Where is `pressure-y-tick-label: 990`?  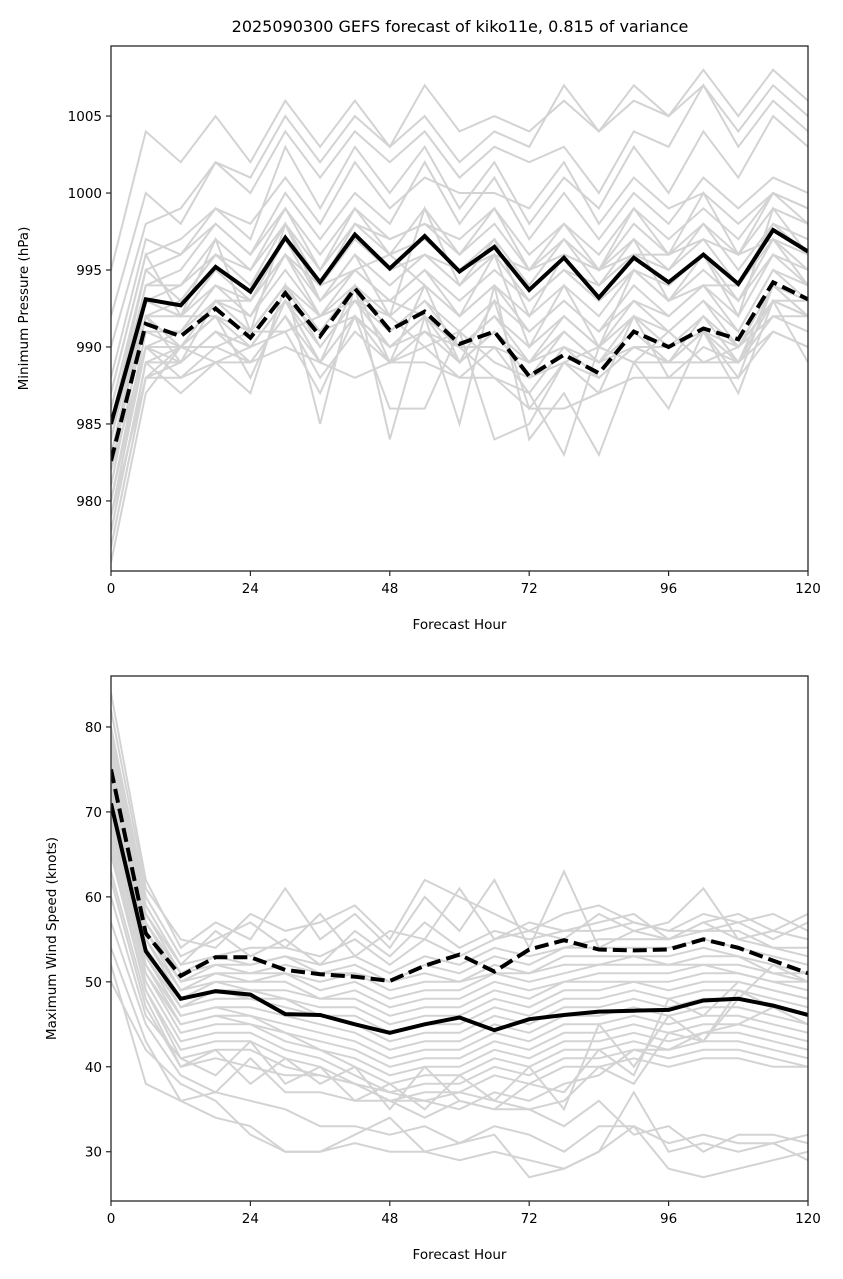 pressure-y-tick-label: 990 is located at coordinates (89, 348).